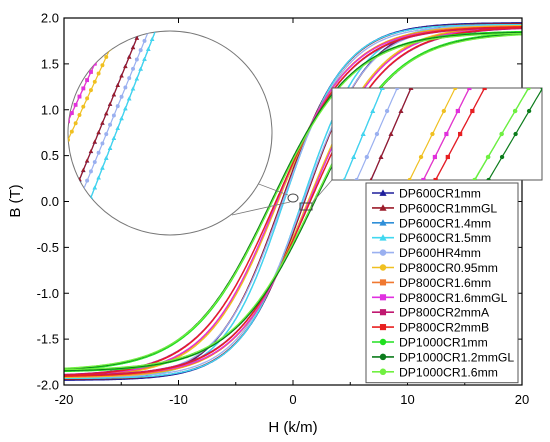  Describe the element at coordinates (15, 200) in the screenshot. I see `y-axis-label: B (T)` at that location.